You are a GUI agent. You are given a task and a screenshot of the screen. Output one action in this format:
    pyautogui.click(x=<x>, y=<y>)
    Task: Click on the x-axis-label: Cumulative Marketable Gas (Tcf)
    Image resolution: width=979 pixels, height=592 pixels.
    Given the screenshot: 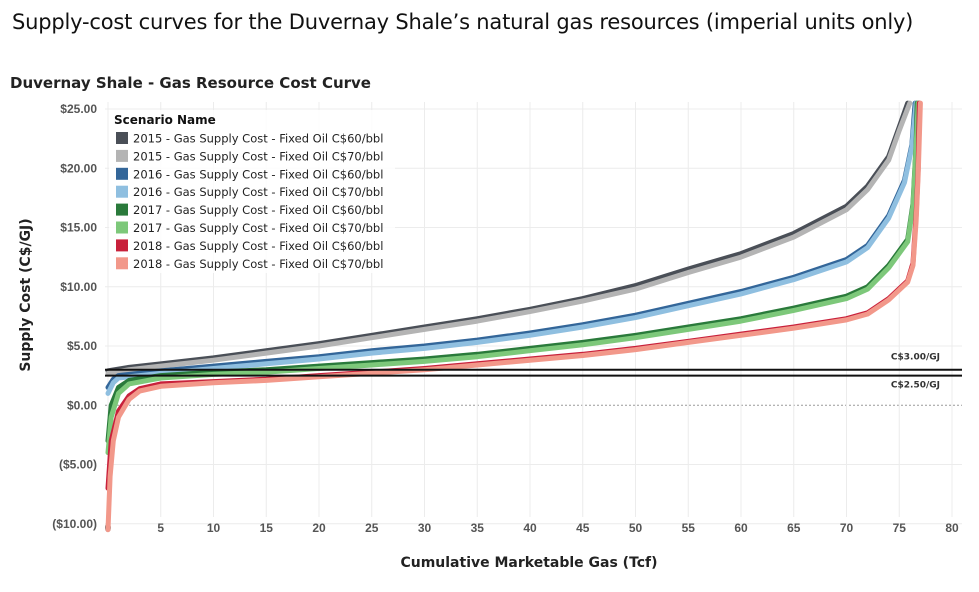 What is the action you would take?
    pyautogui.click(x=528, y=563)
    